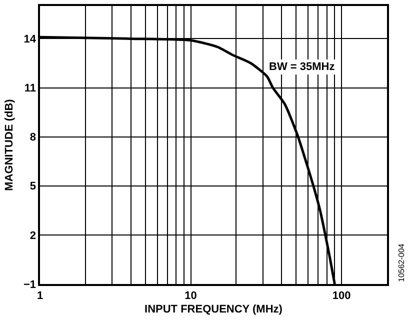 This screenshot has width=415, height=320. I want to click on y-tick-label: 8, so click(33, 138).